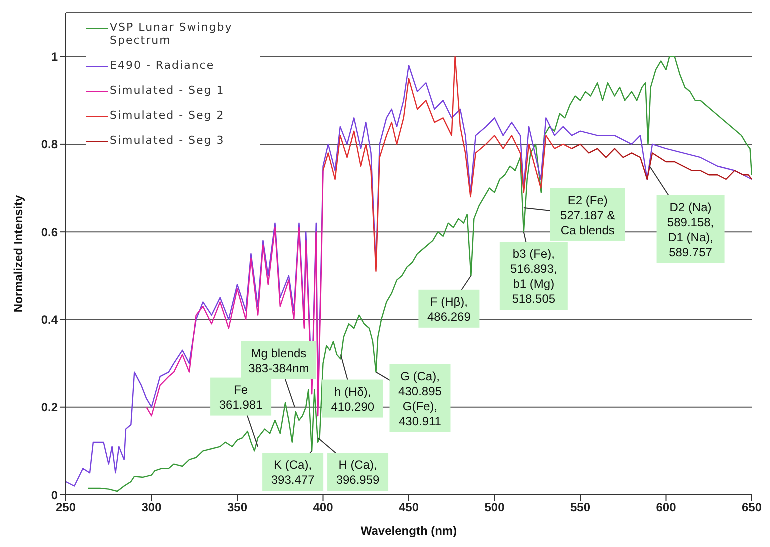 Image resolution: width=770 pixels, height=547 pixels. I want to click on legend-label: E490 - Radiance, so click(162, 65).